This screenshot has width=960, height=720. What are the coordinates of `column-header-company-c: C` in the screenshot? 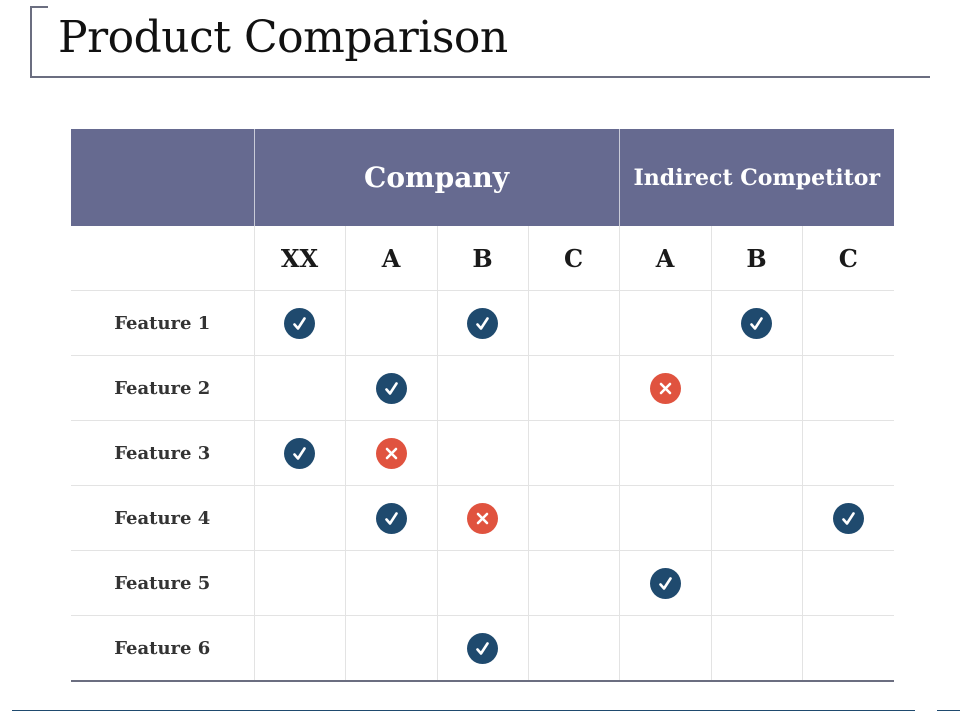 It's located at (573, 258).